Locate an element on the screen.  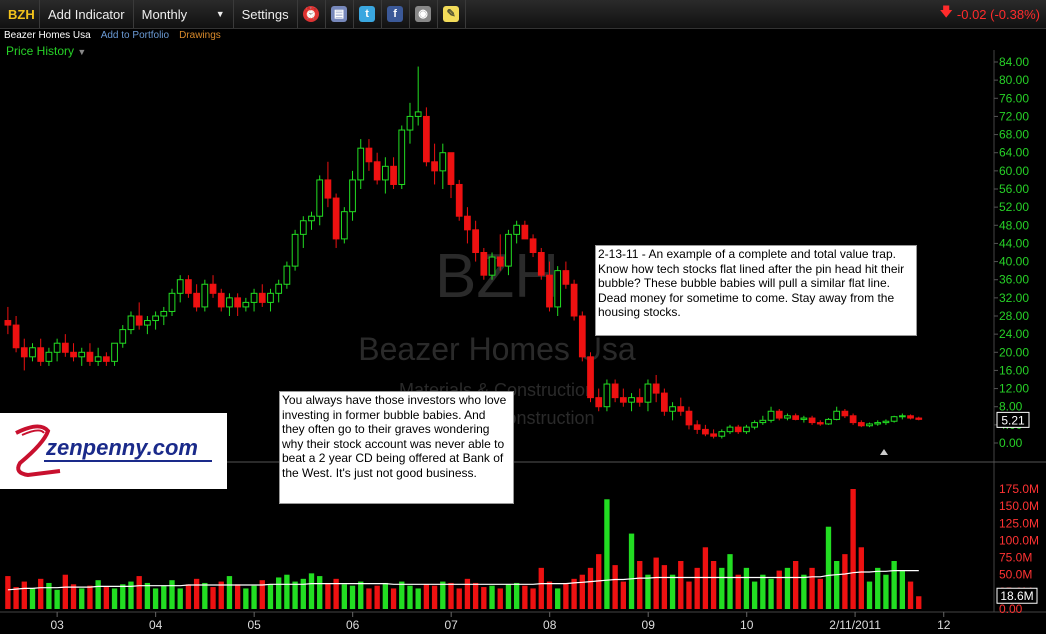
twitter-button: t is located at coordinates (368, 14).